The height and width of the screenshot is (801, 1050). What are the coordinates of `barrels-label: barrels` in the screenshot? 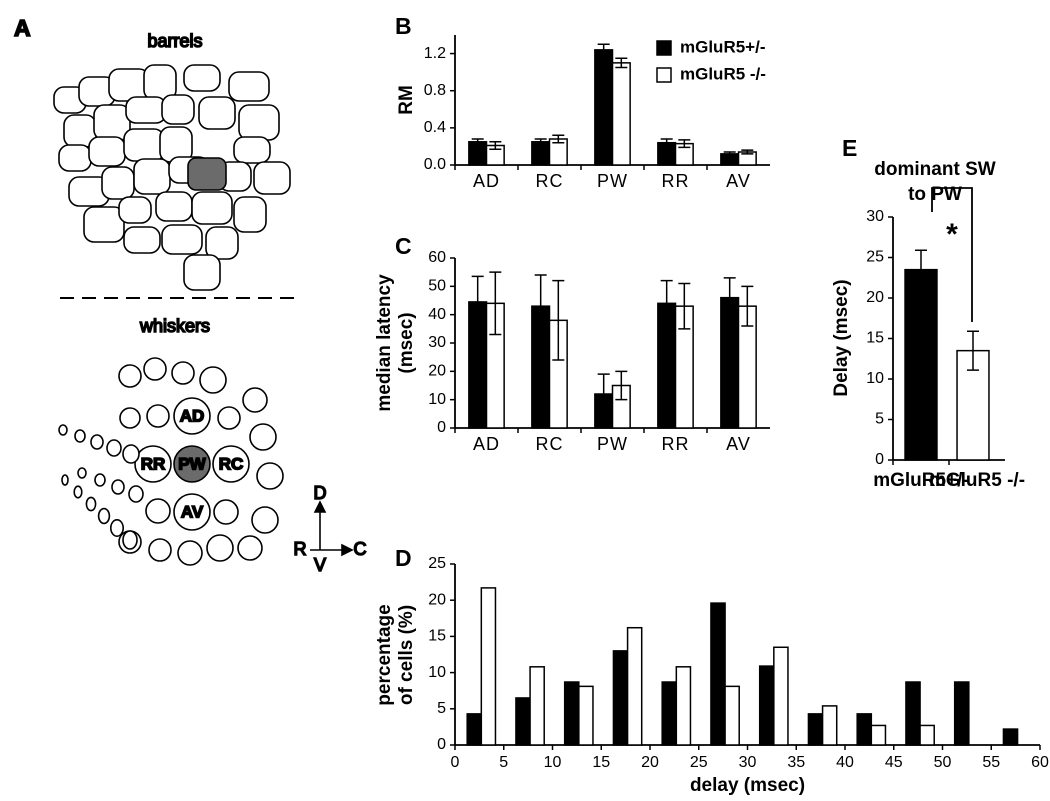 It's located at (174, 41).